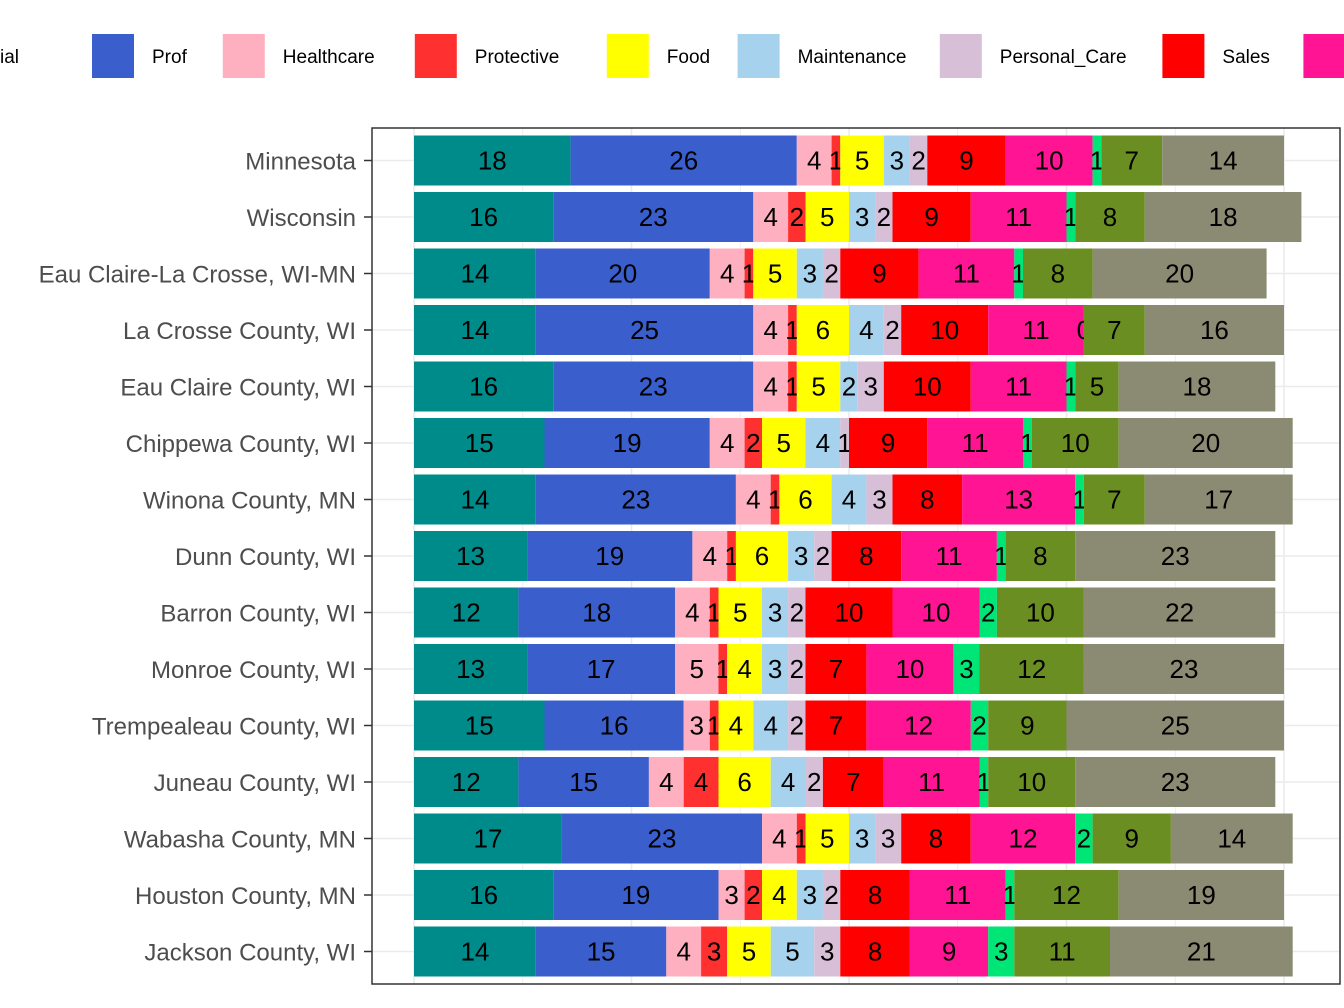 The image size is (1344, 1008). What do you see at coordinates (601, 952) in the screenshot?
I see `bar-value-label: 15` at bounding box center [601, 952].